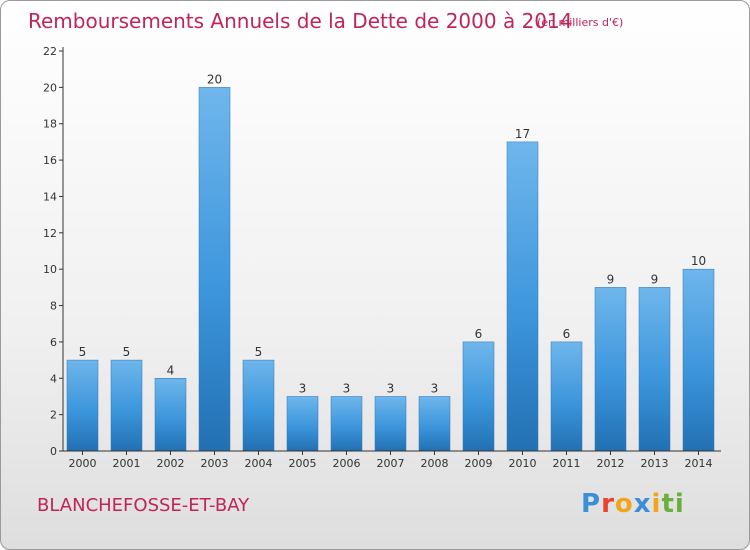 The image size is (750, 550). What do you see at coordinates (171, 370) in the screenshot?
I see `bar-value-label: 4` at bounding box center [171, 370].